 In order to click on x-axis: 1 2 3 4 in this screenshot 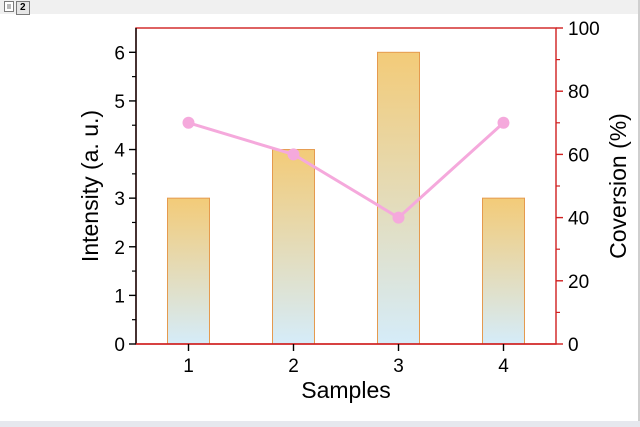, I will do `click(346, 360)`.